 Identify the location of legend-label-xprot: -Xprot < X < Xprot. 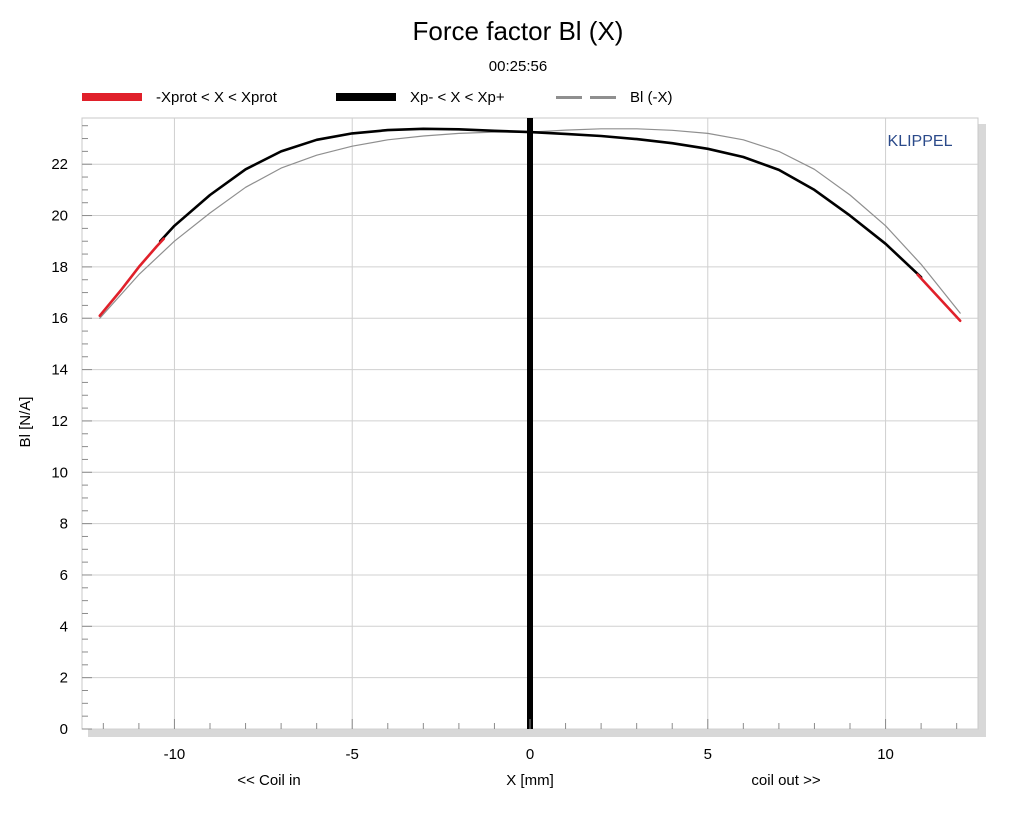
(216, 97).